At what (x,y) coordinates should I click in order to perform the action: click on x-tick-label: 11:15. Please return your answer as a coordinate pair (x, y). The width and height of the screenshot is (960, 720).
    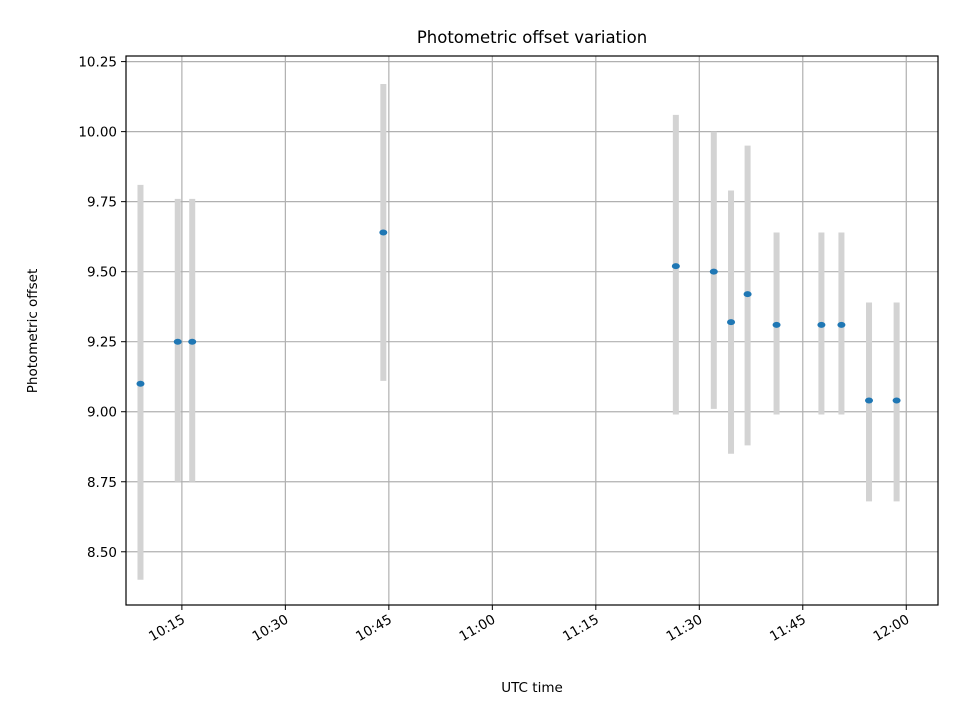
    Looking at the image, I should click on (581, 628).